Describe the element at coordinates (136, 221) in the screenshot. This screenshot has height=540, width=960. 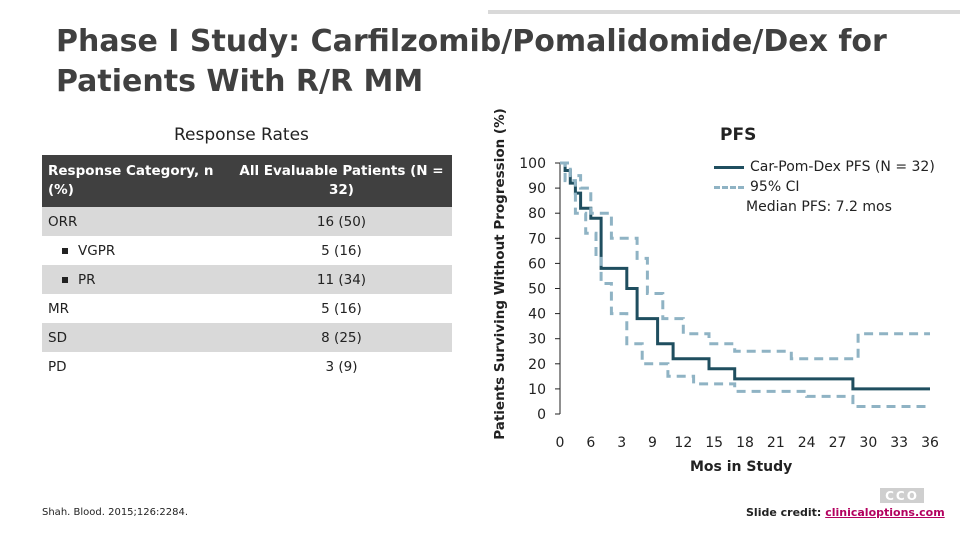
I see `row-category: ORR` at that location.